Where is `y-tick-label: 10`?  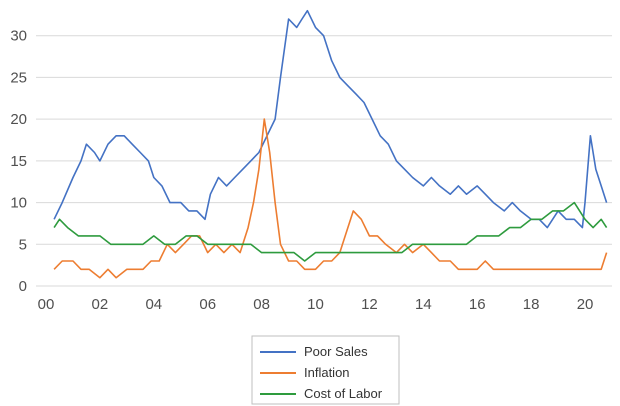 y-tick-label: 10 is located at coordinates (18, 203).